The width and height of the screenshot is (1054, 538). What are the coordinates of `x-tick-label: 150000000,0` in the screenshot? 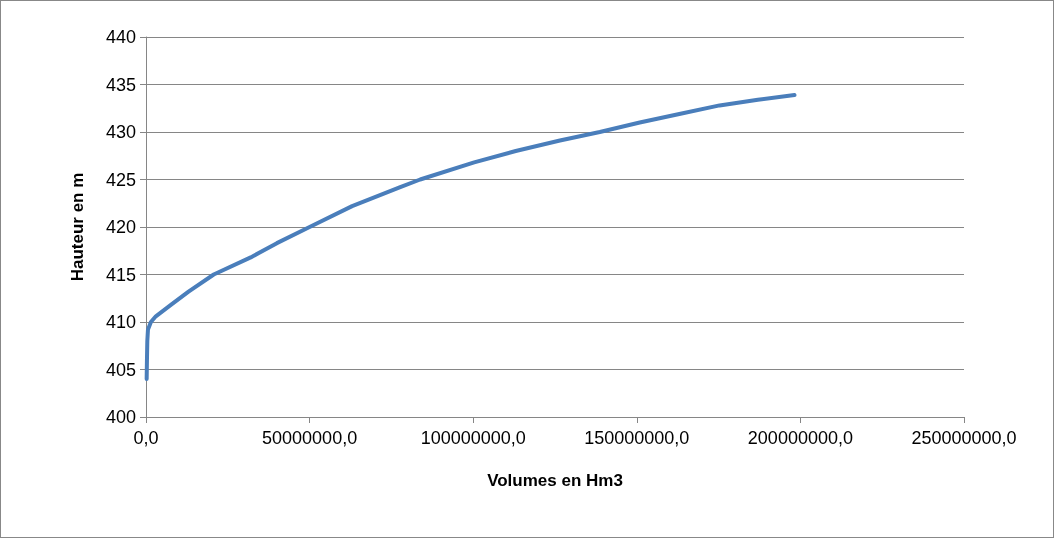 It's located at (637, 438).